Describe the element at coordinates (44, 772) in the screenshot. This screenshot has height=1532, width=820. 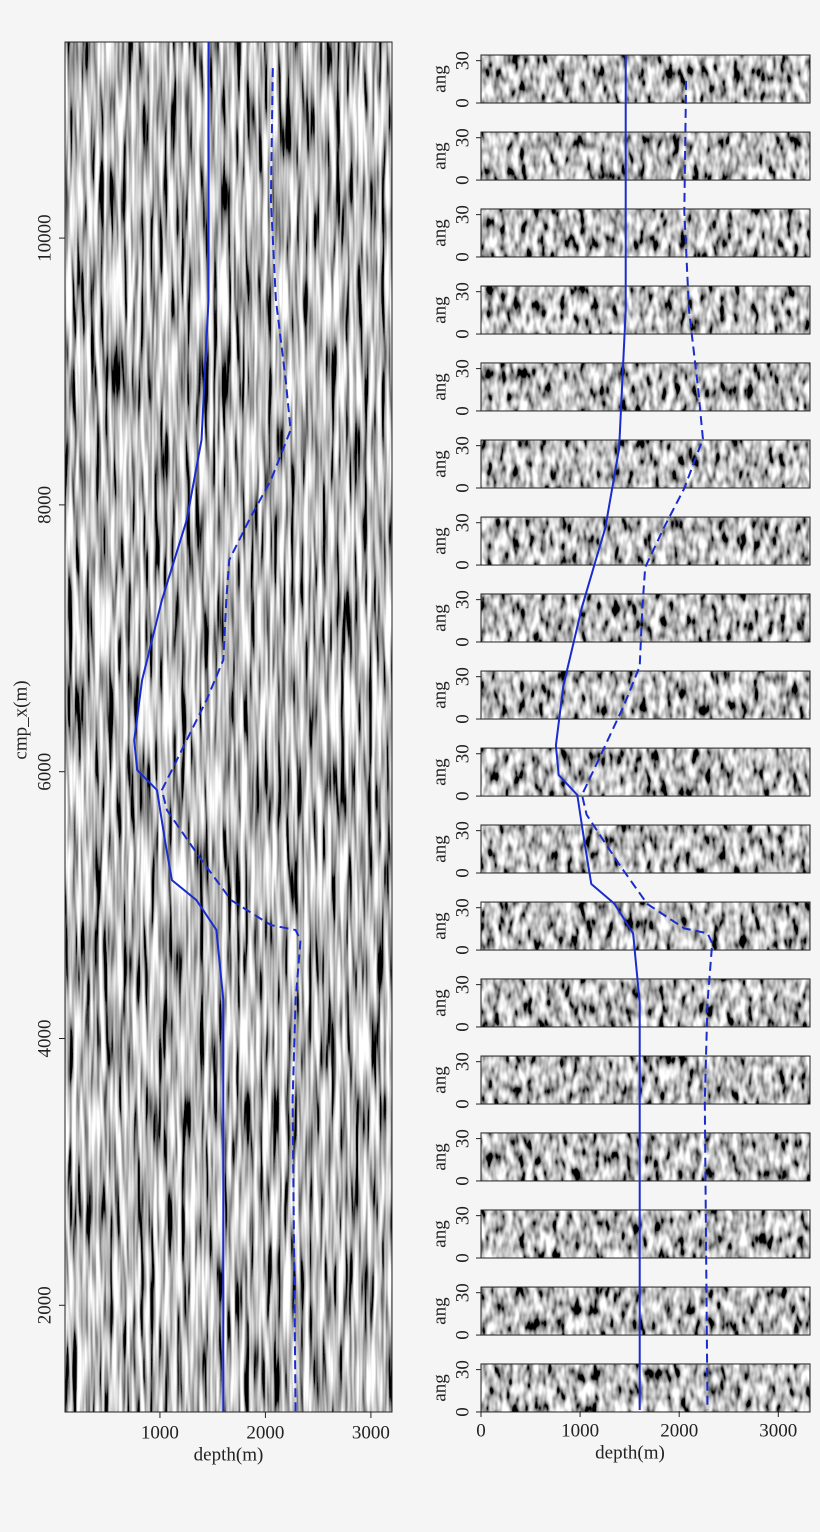
I see `y-tick-label: 6000` at that location.